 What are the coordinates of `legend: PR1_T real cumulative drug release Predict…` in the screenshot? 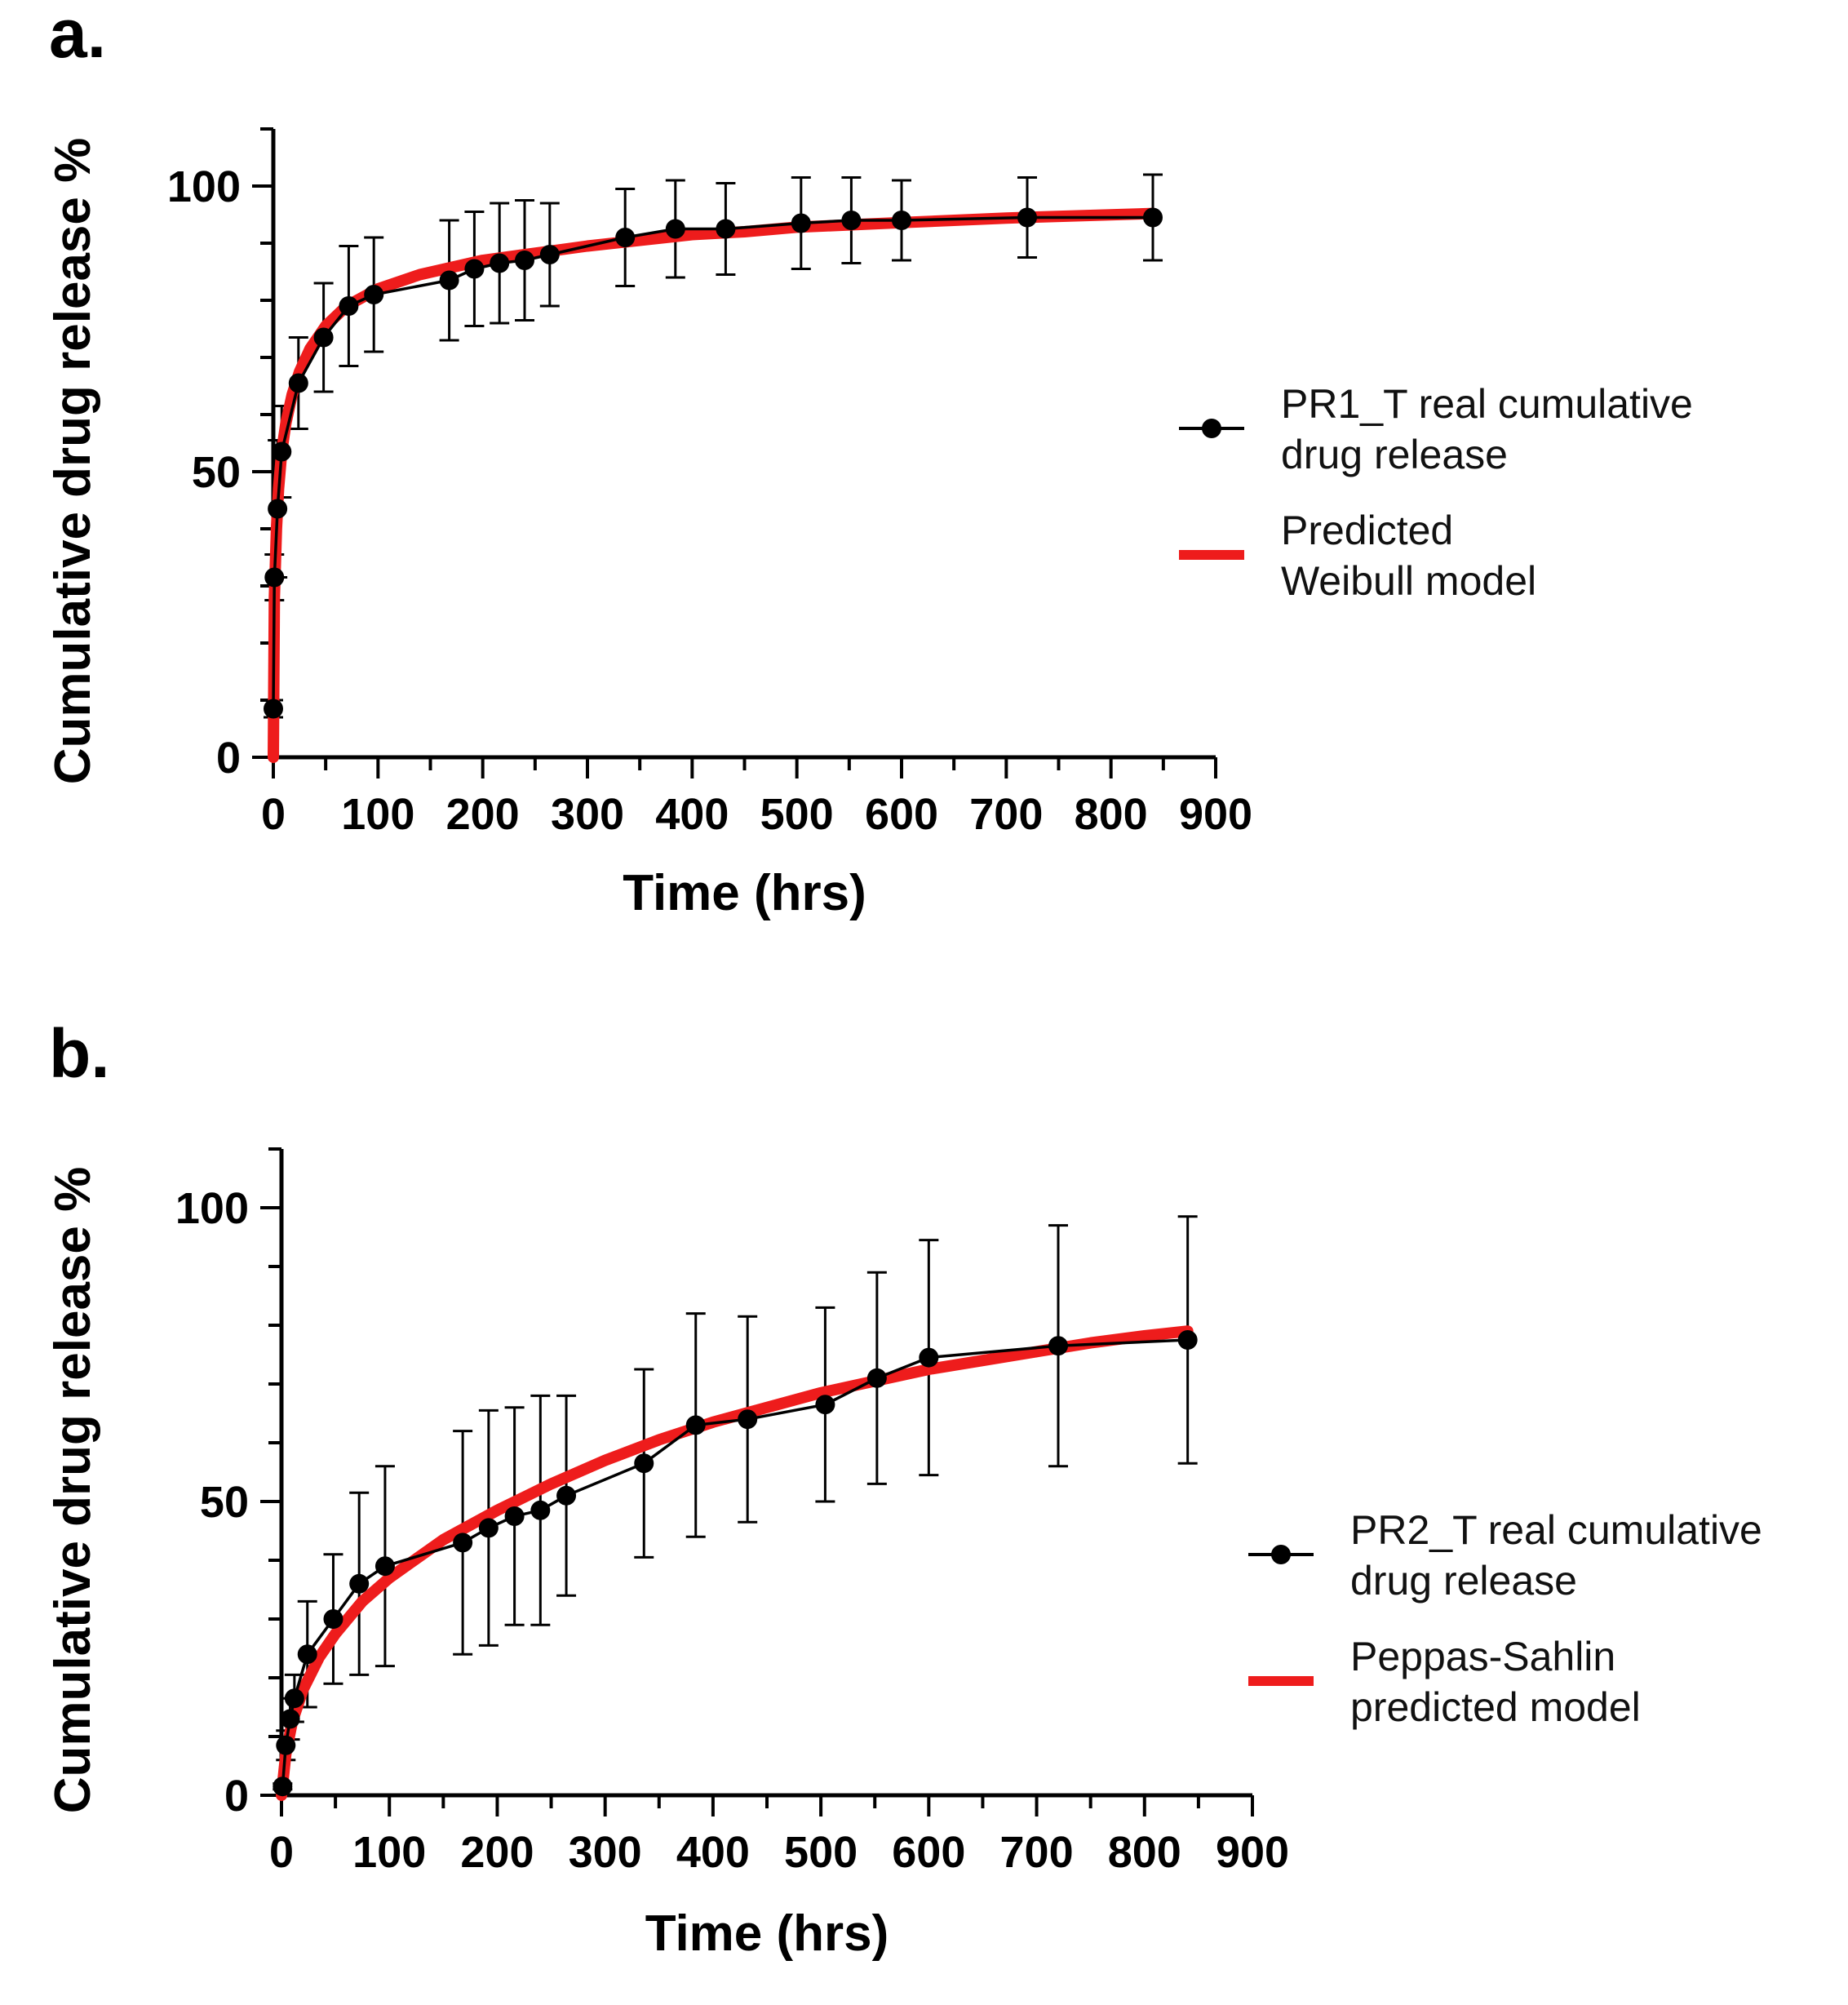 It's located at (1436, 492).